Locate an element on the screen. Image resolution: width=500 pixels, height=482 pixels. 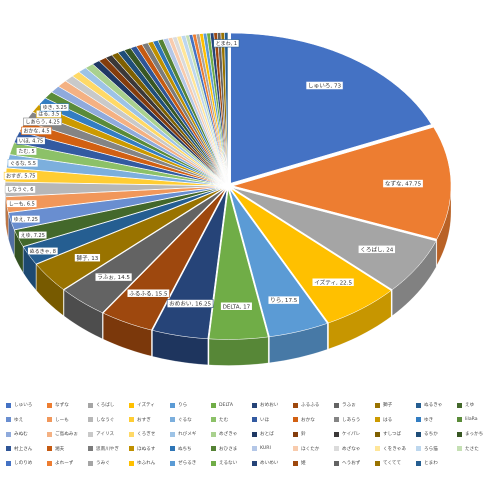
legend-label: 村上さん is located at coordinates (23, 449).